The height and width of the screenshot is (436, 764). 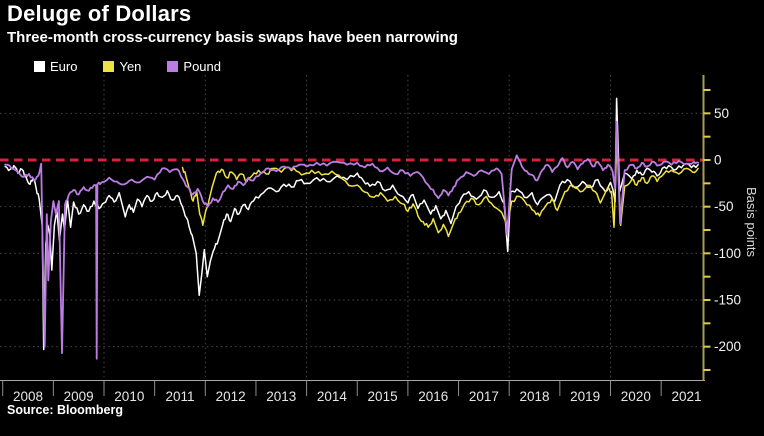 I want to click on x-axis-year-label: 2019, so click(x=585, y=396).